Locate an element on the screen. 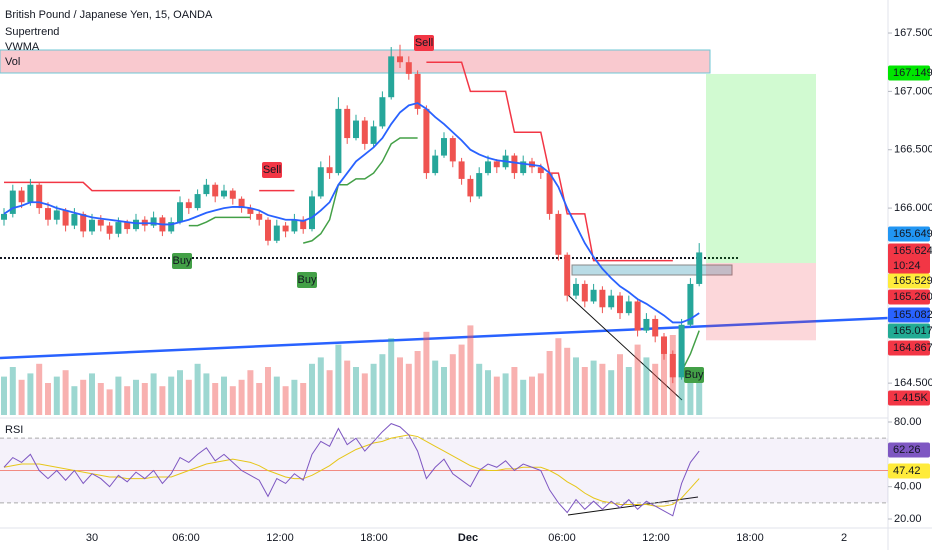 The height and width of the screenshot is (555, 932). supertrend-up is located at coordinates (360, 190).